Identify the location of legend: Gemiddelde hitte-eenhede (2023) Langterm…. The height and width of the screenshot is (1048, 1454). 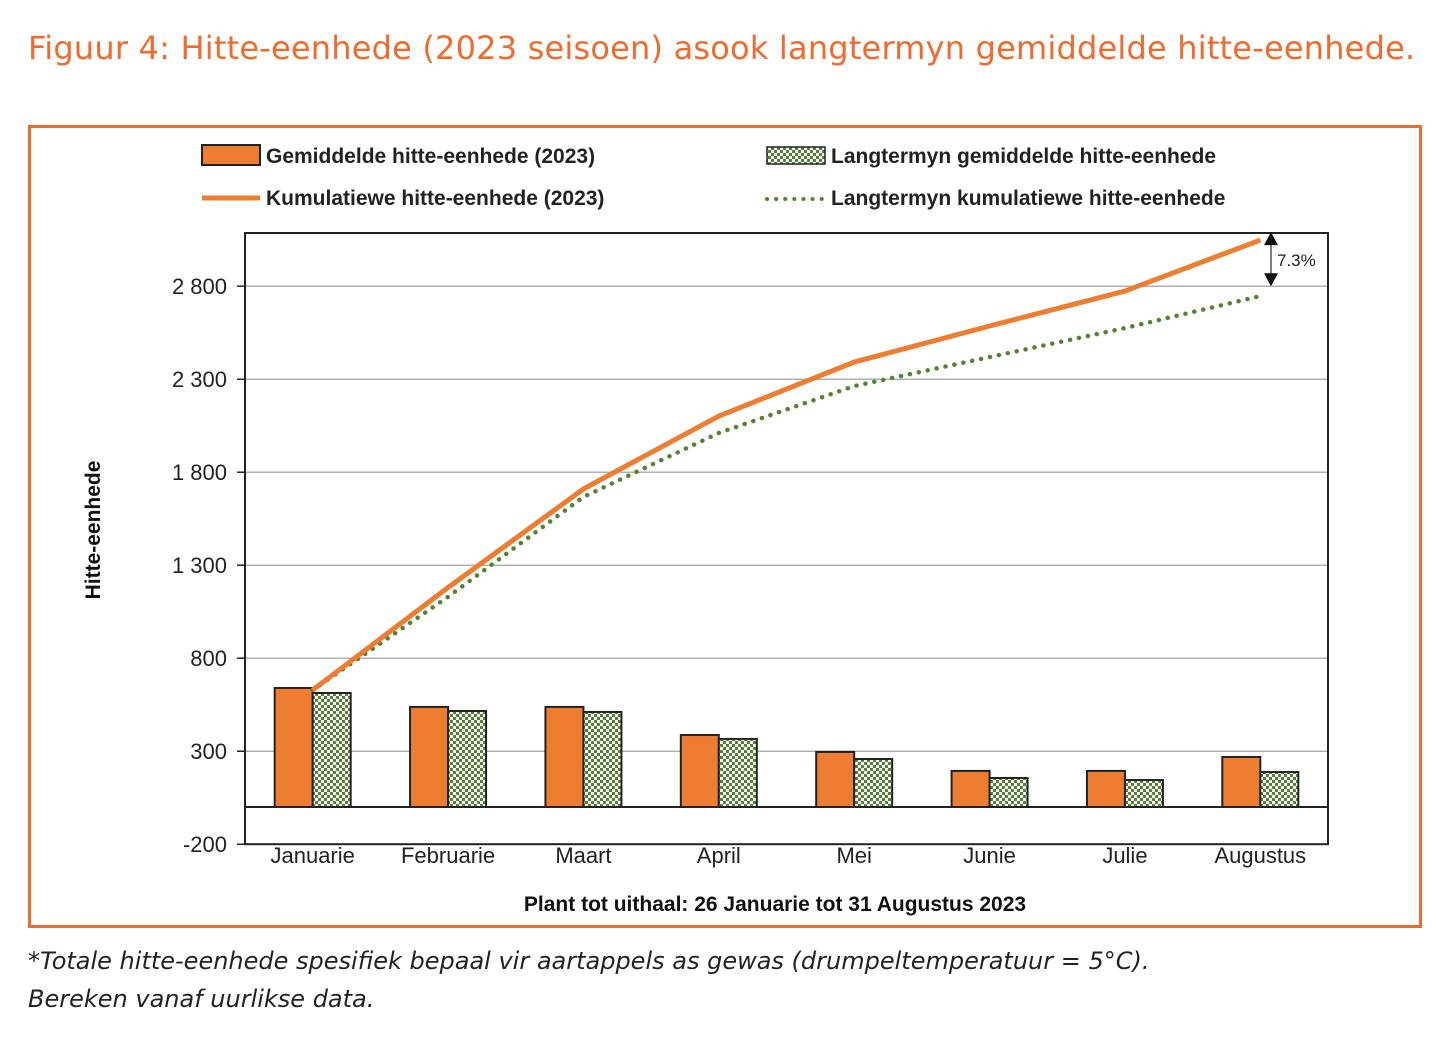
(713, 177).